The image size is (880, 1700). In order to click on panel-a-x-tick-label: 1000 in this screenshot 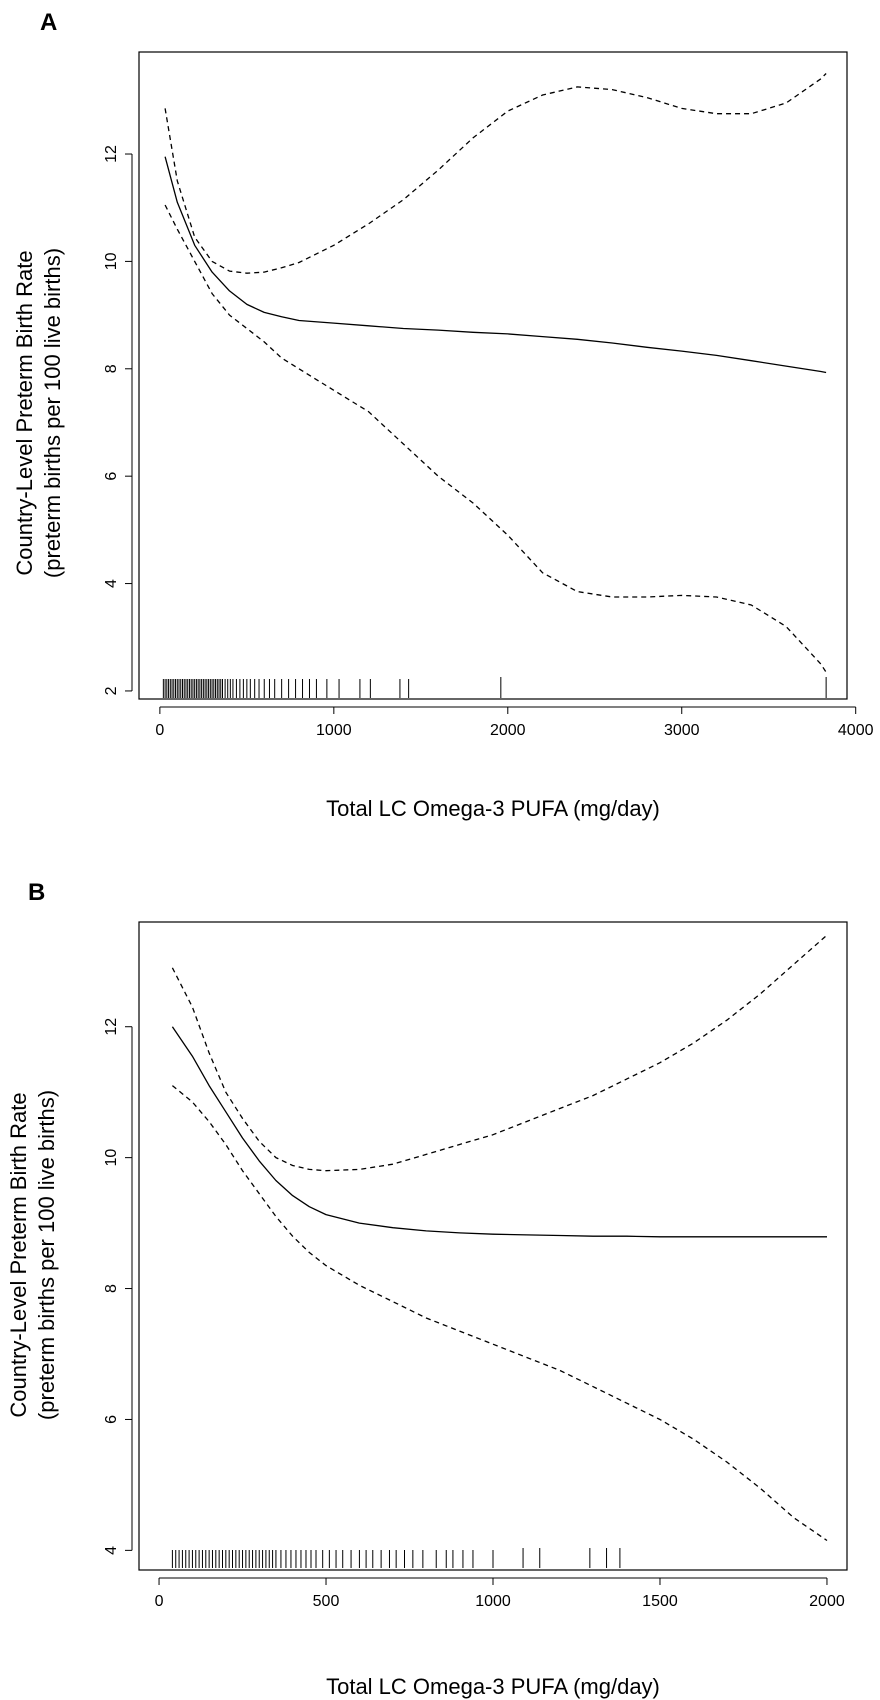, I will do `click(334, 730)`.